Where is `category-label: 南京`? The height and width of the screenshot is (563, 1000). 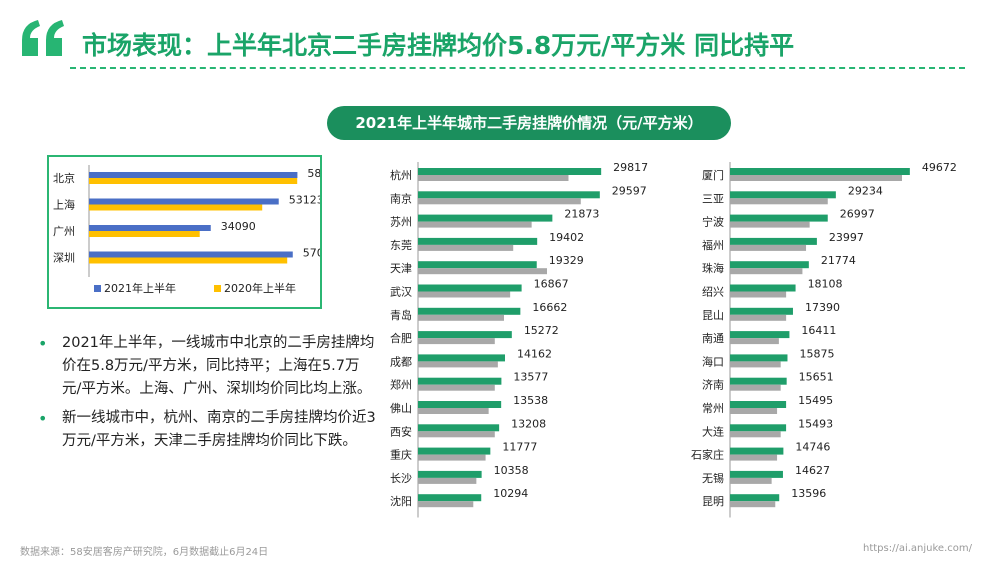 category-label: 南京 is located at coordinates (401, 198).